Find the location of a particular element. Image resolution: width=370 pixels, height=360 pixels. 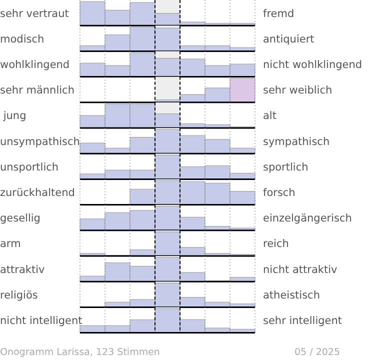

text: Onogramm Larissa, 123 Stimmen is located at coordinates (80, 352).